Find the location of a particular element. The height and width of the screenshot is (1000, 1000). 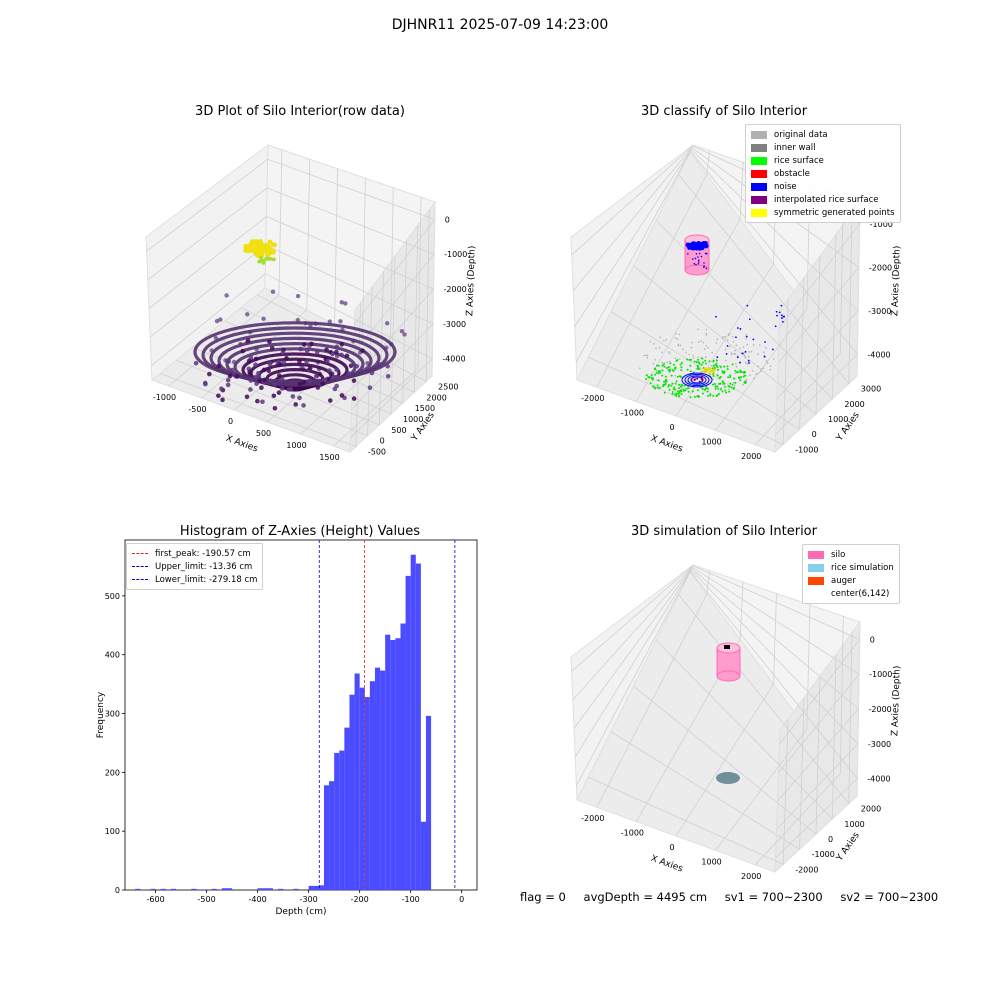

p4-y-tick-label: 1000 is located at coordinates (854, 824).